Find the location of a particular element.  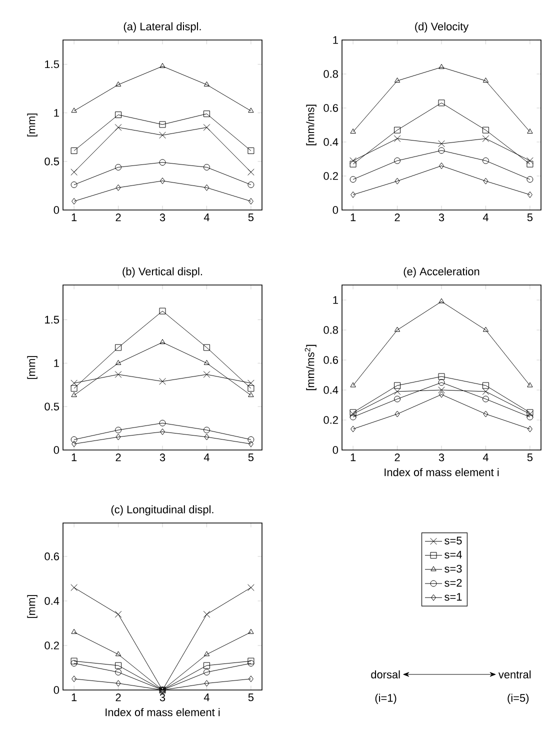

chart-title: (b) Vertical displ. is located at coordinates (162, 272).